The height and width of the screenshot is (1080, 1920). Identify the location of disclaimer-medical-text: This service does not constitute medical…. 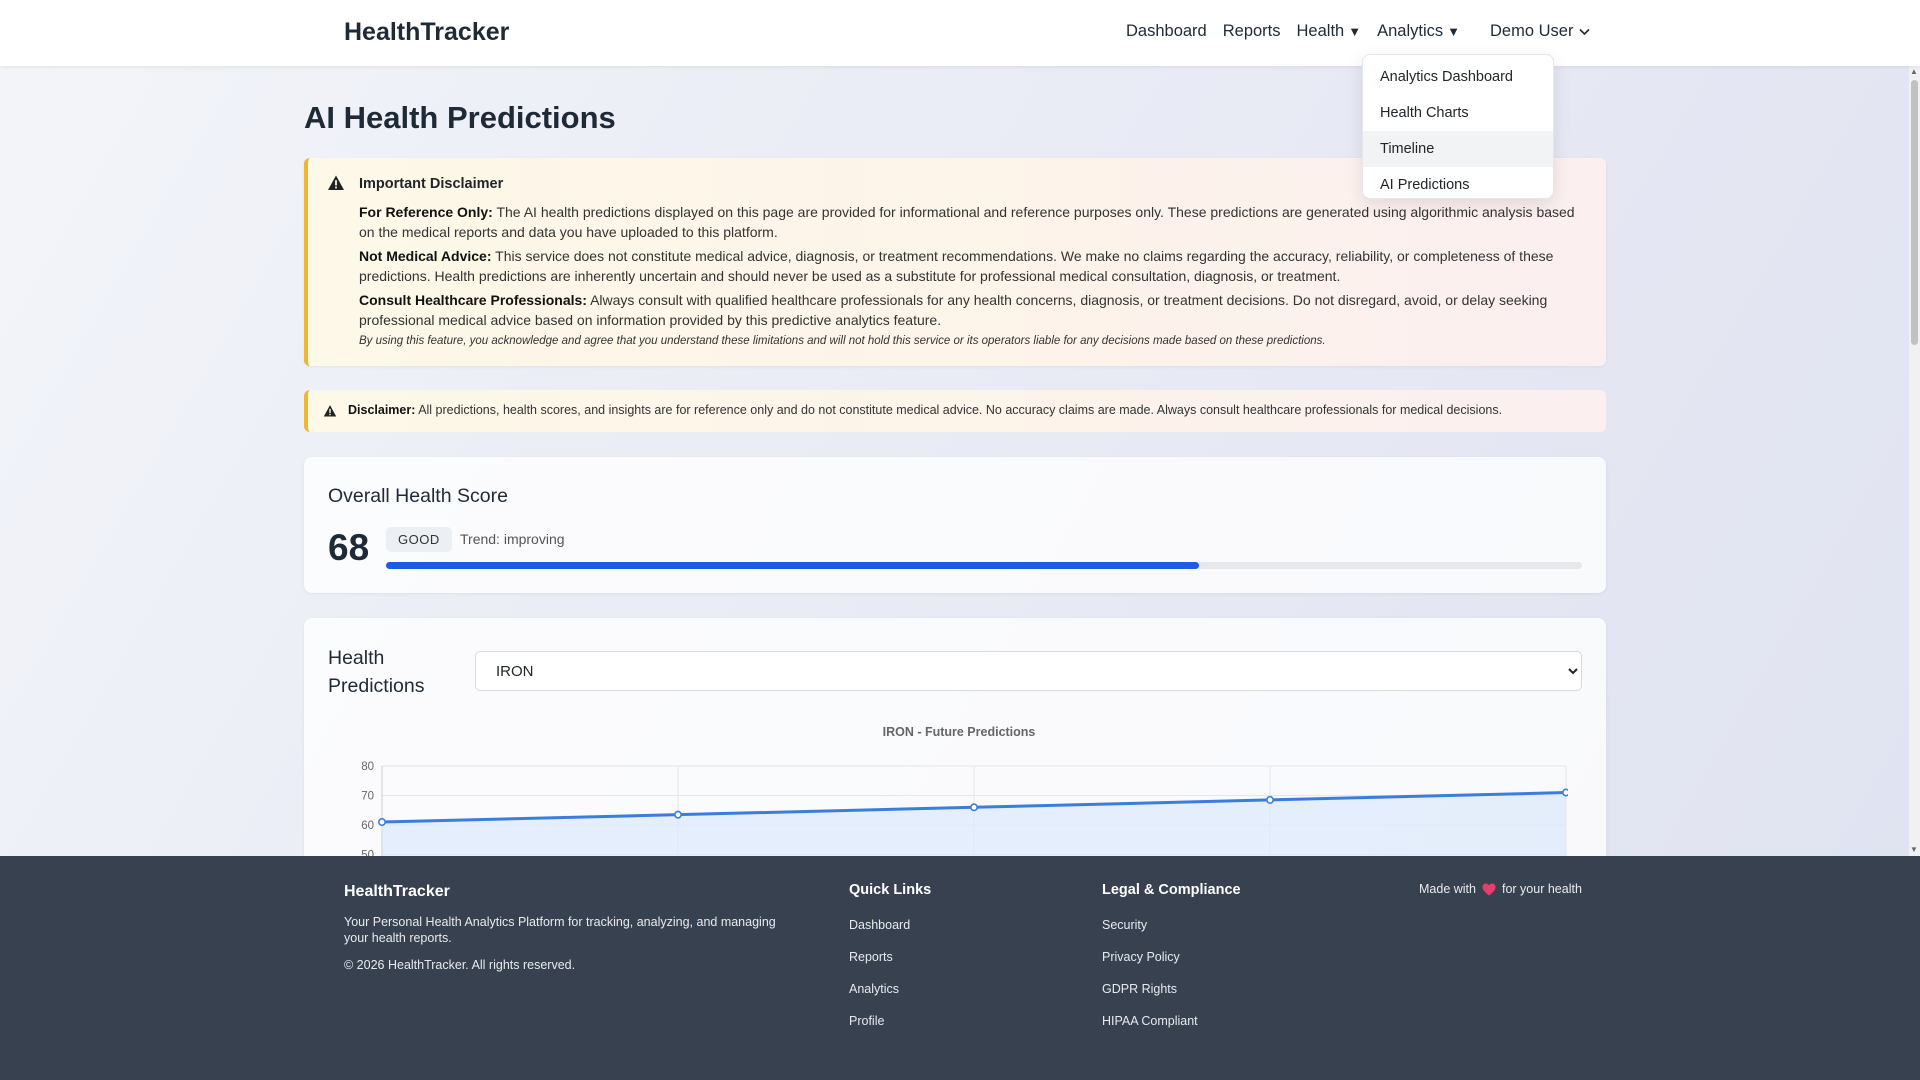
(956, 266).